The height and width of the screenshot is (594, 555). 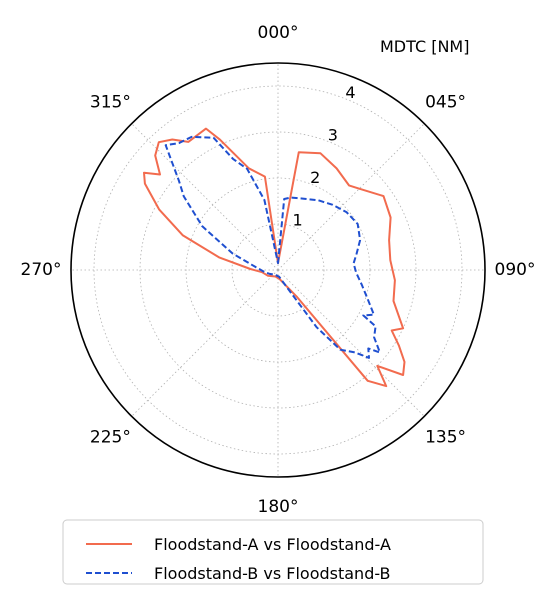 What do you see at coordinates (445, 102) in the screenshot?
I see `angular-tick-label-45: 045°` at bounding box center [445, 102].